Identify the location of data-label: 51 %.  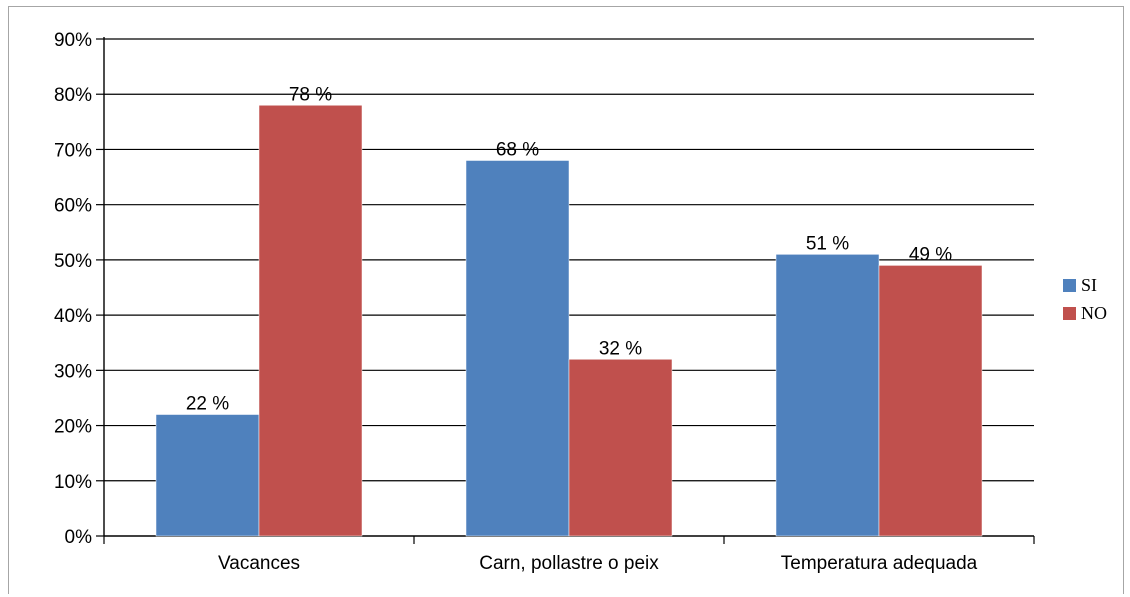
(827, 243).